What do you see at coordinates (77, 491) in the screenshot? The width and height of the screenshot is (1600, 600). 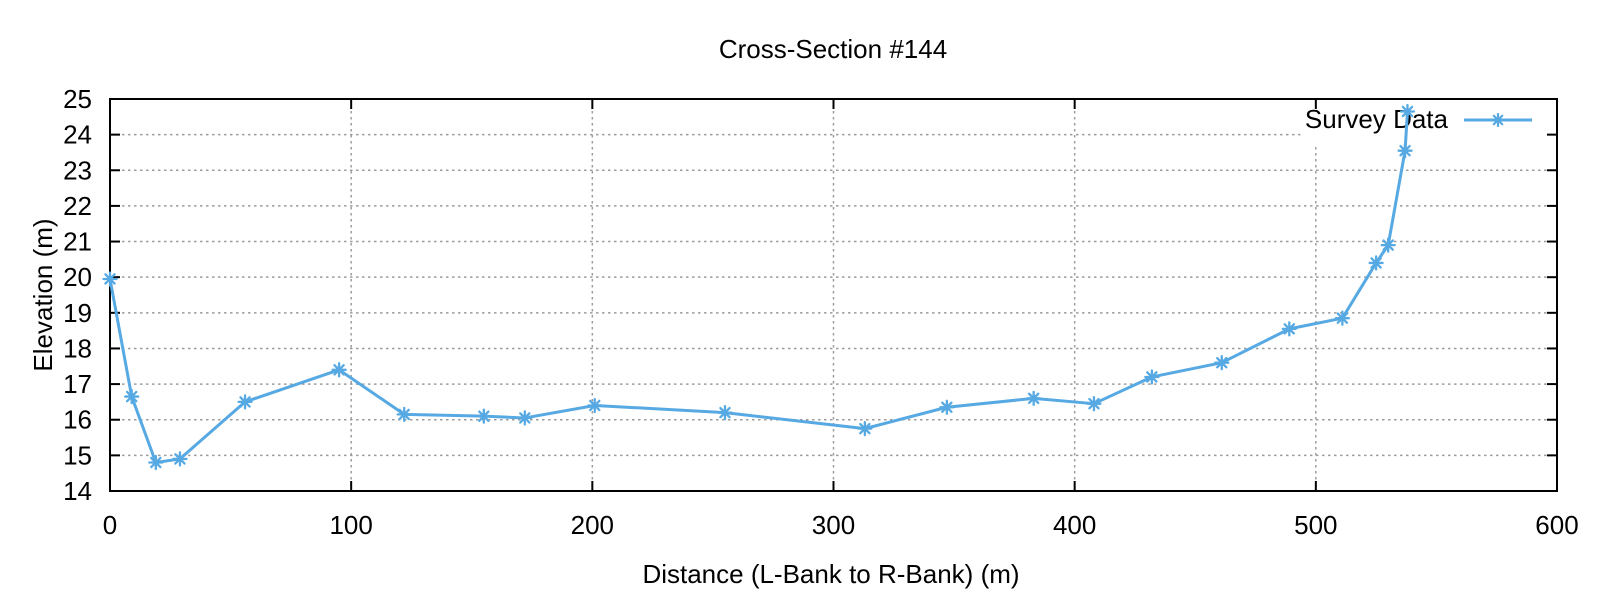 I see `y-tick-label: 14` at bounding box center [77, 491].